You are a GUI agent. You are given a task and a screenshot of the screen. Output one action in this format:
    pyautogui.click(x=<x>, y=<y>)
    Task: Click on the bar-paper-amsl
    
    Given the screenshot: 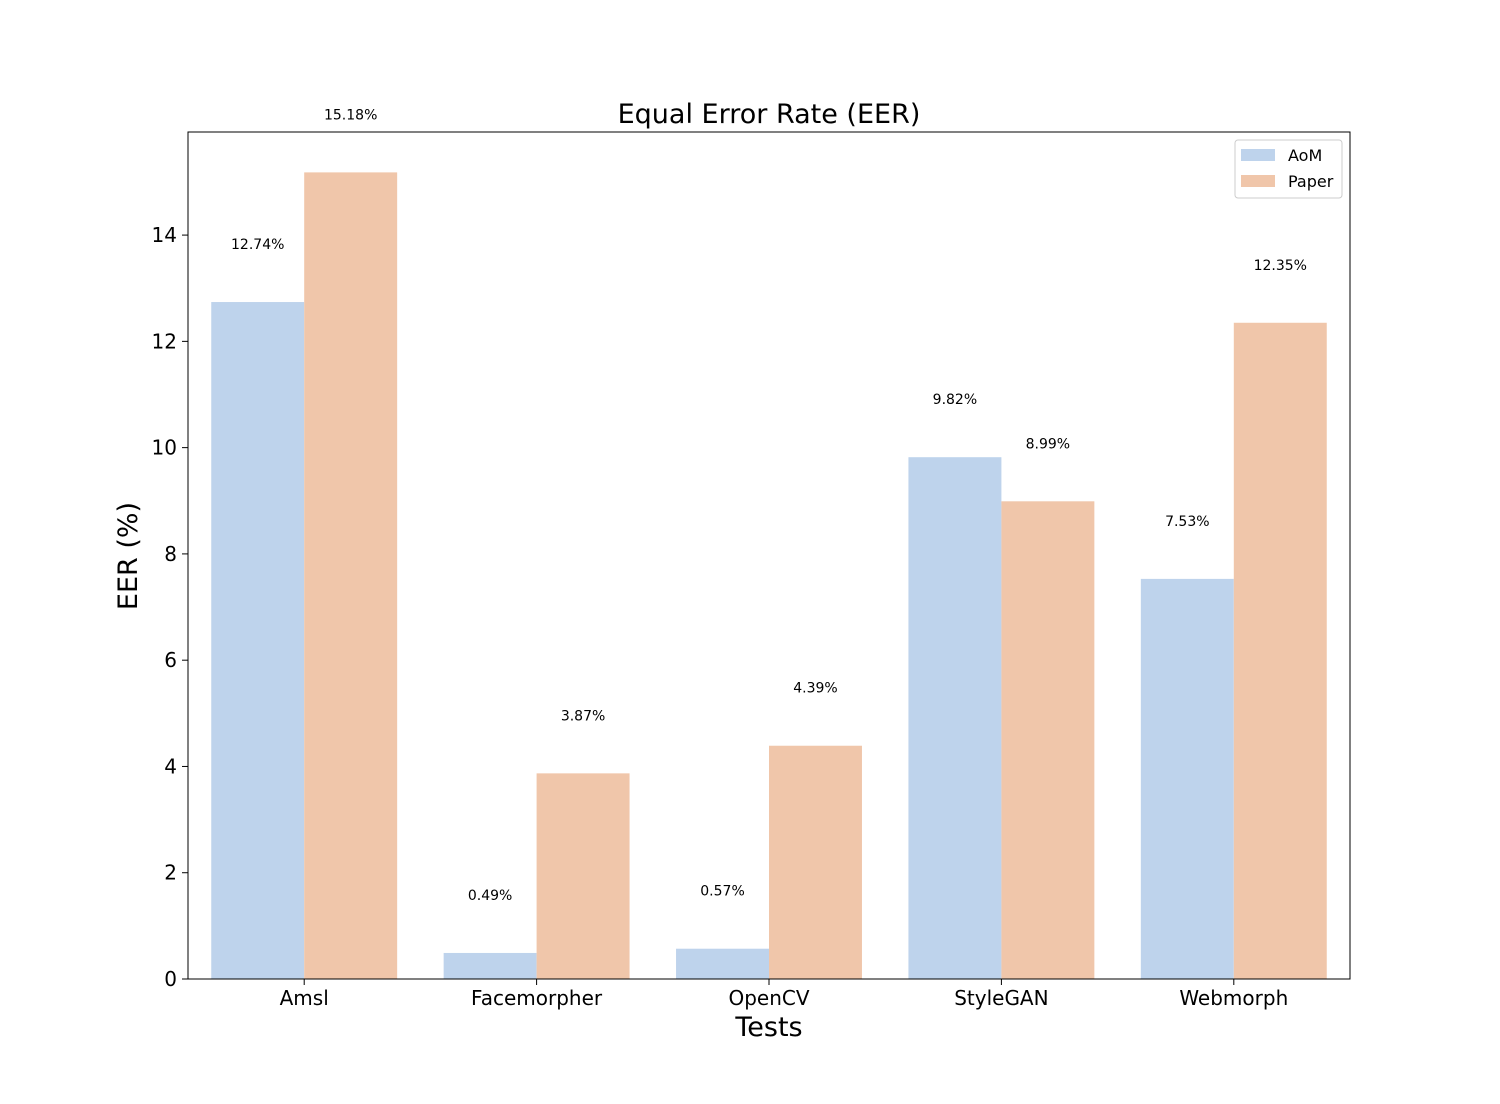 What is the action you would take?
    pyautogui.click(x=351, y=576)
    